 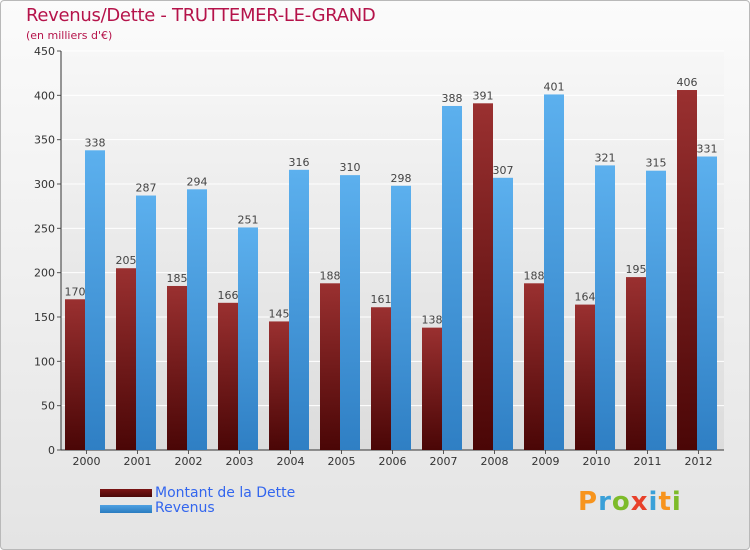 What do you see at coordinates (44, 184) in the screenshot?
I see `y-tick-label: 300` at bounding box center [44, 184].